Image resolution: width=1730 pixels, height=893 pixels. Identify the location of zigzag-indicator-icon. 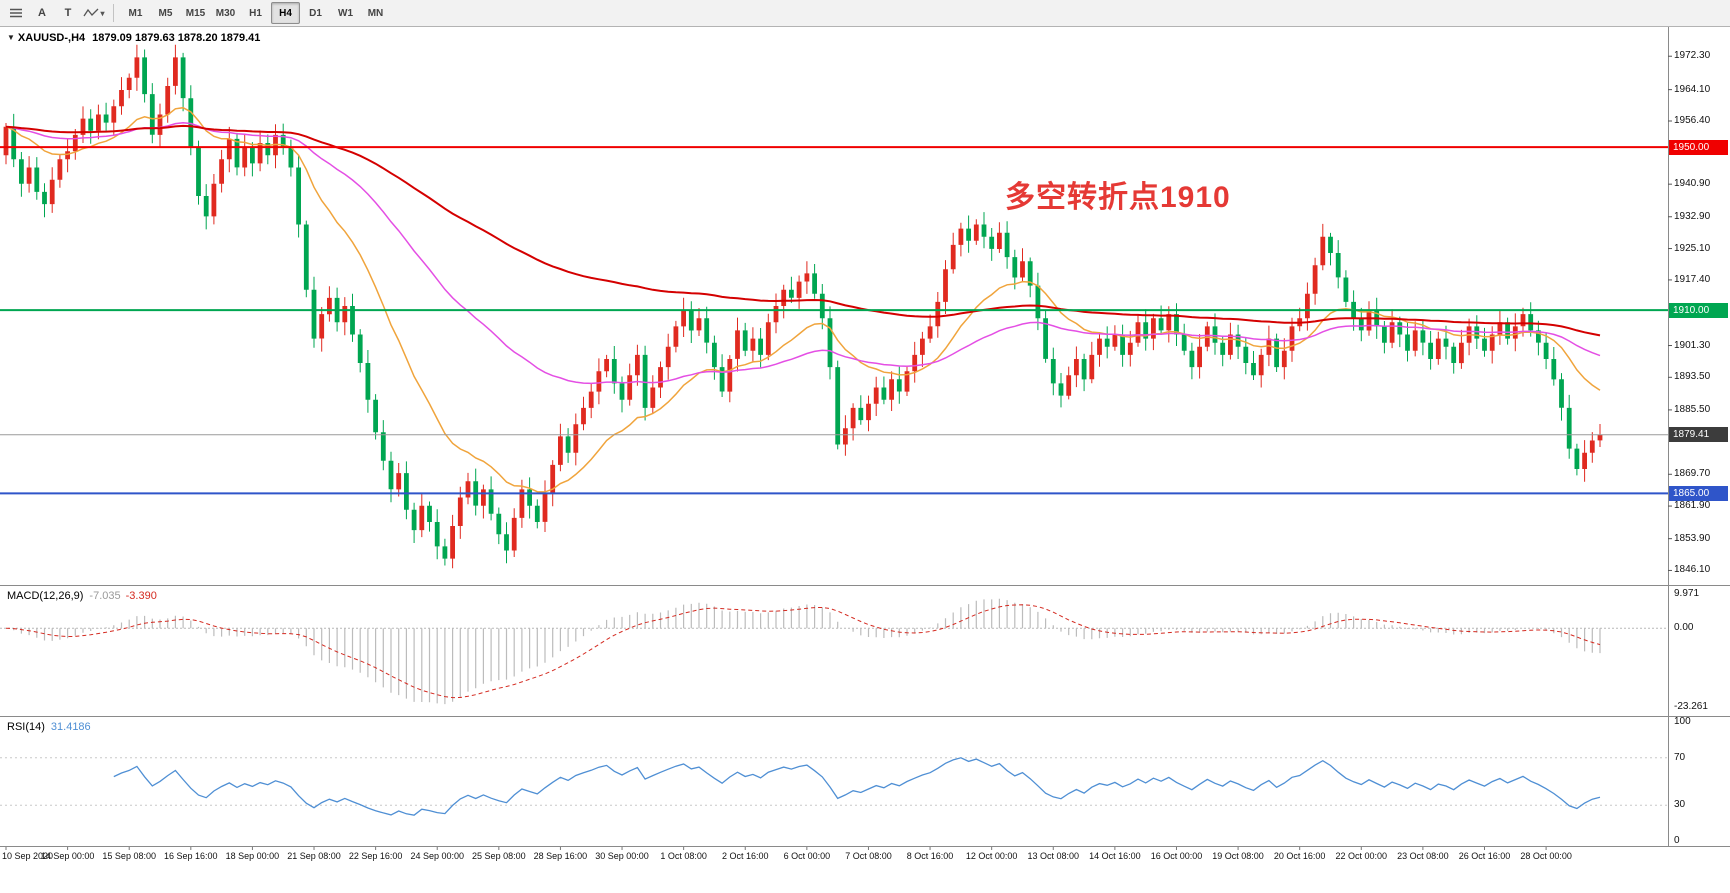
(91, 12).